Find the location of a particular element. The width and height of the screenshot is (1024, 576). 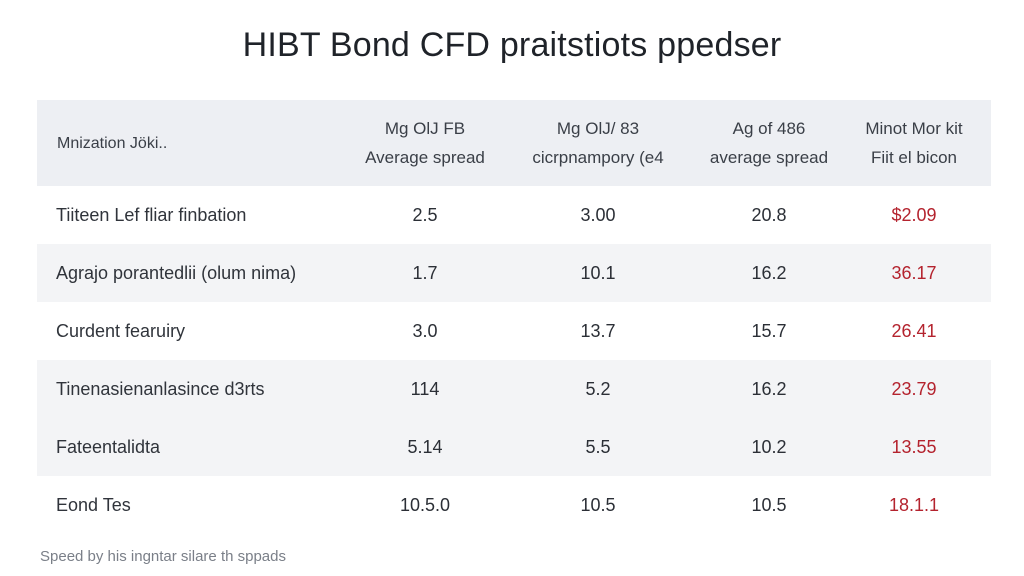

table-cell-highlight: 36.17 is located at coordinates (914, 272).